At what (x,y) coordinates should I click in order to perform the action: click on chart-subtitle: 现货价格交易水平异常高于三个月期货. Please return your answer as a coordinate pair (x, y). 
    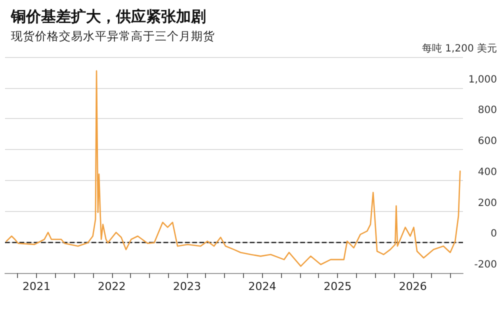
    Looking at the image, I should click on (113, 36).